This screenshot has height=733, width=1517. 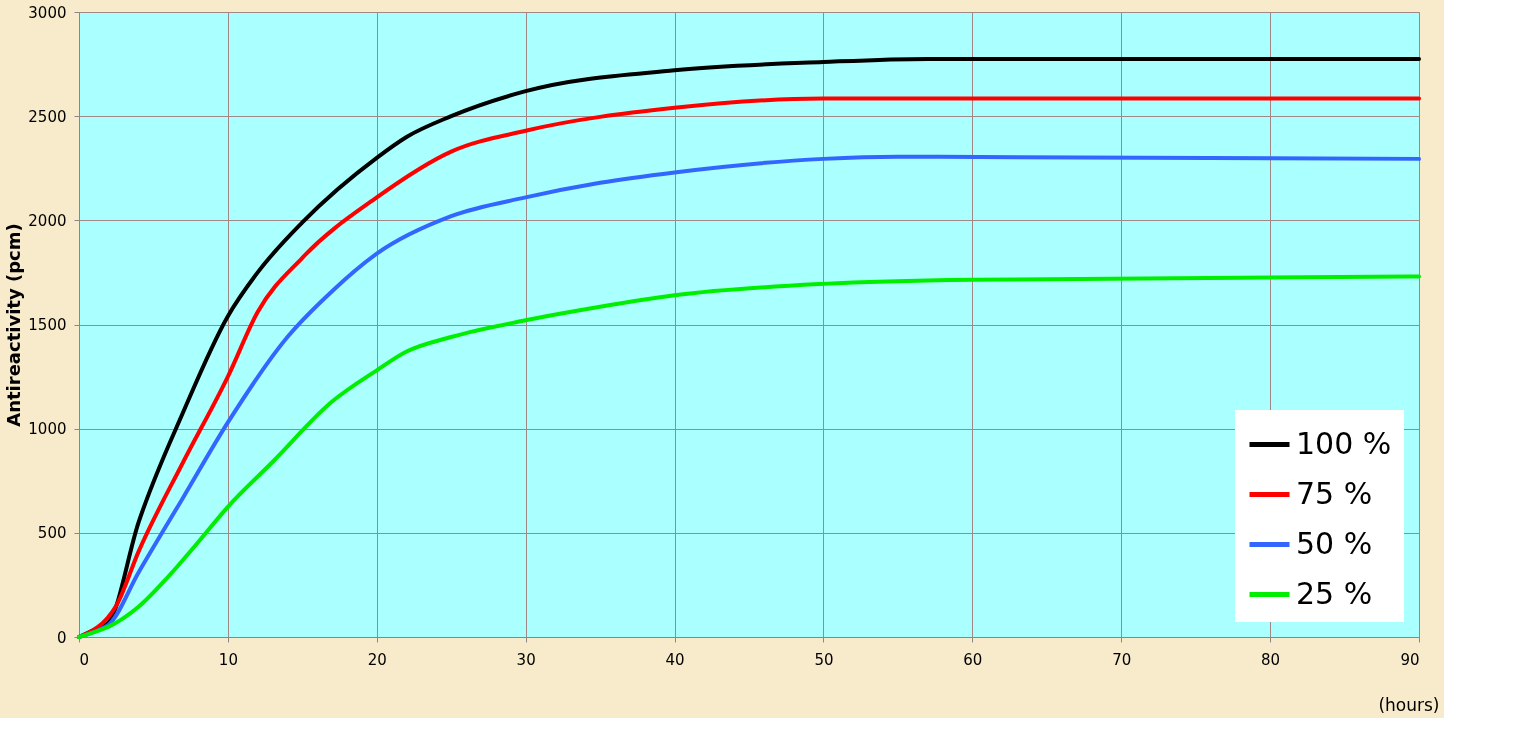 I want to click on legend-label: 75 %, so click(x=1334, y=493).